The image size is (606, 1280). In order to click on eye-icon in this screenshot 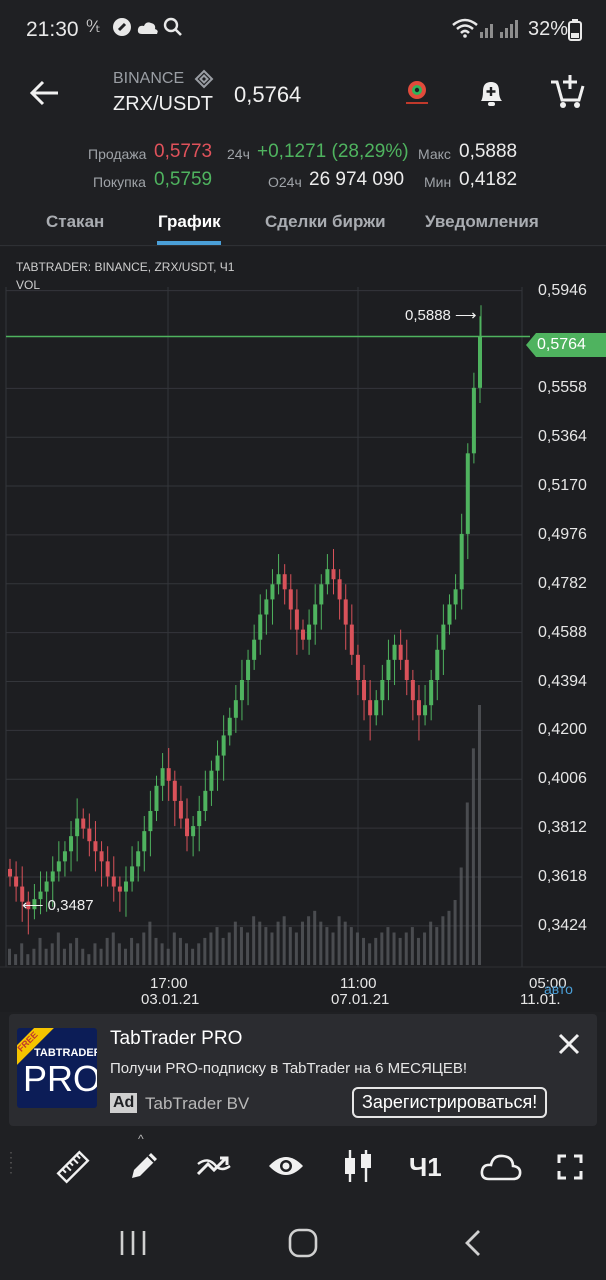, I will do `click(286, 1168)`.